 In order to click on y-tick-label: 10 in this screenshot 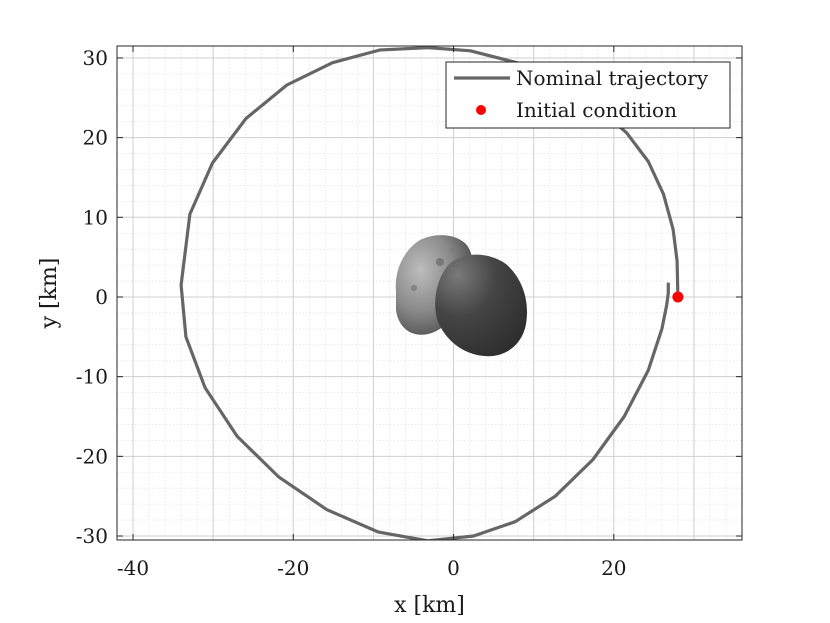, I will do `click(95, 217)`.